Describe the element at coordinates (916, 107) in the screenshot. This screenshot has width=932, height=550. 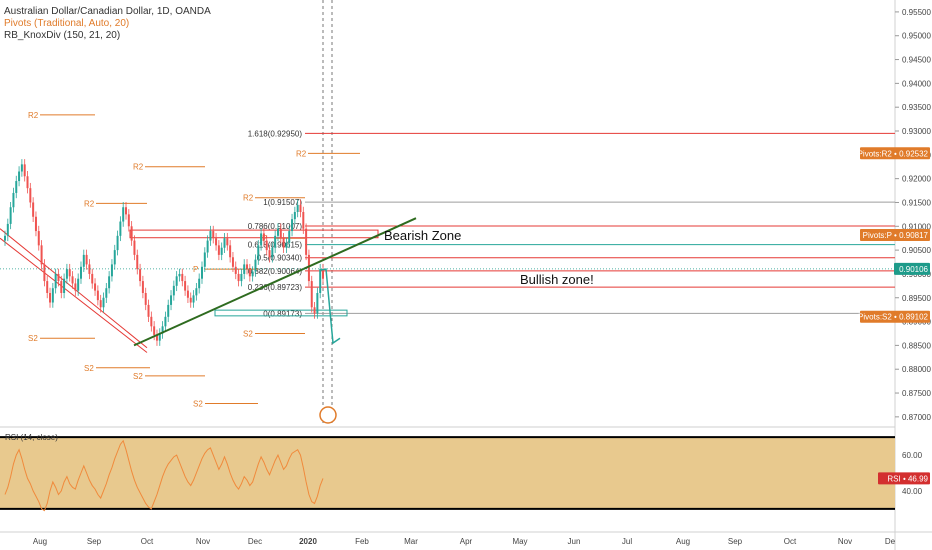
I see `price-tick-label: 0.93500` at that location.